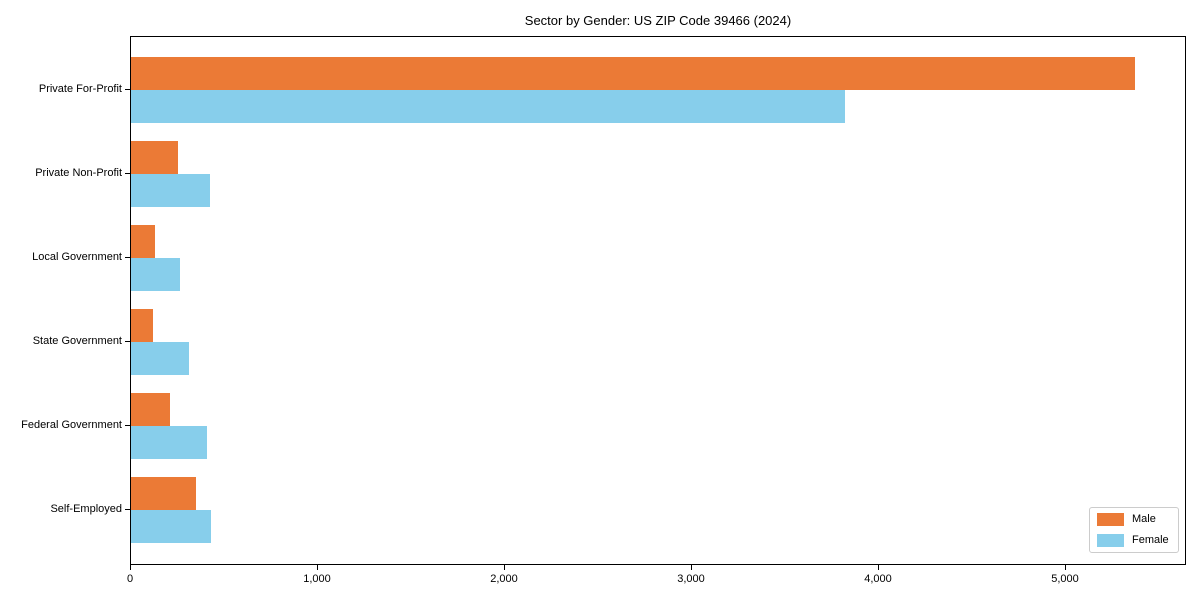 This screenshot has height=600, width=1200. Describe the element at coordinates (143, 241) in the screenshot. I see `bar-male-local-government` at that location.